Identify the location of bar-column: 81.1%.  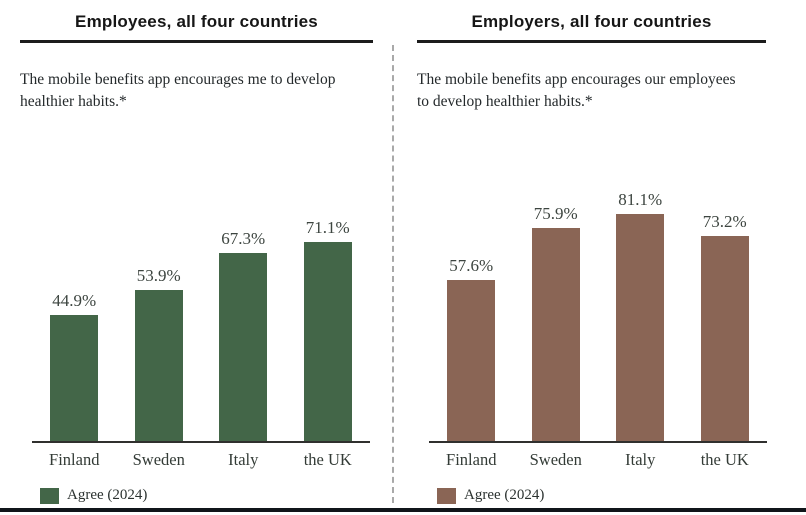
(640, 315).